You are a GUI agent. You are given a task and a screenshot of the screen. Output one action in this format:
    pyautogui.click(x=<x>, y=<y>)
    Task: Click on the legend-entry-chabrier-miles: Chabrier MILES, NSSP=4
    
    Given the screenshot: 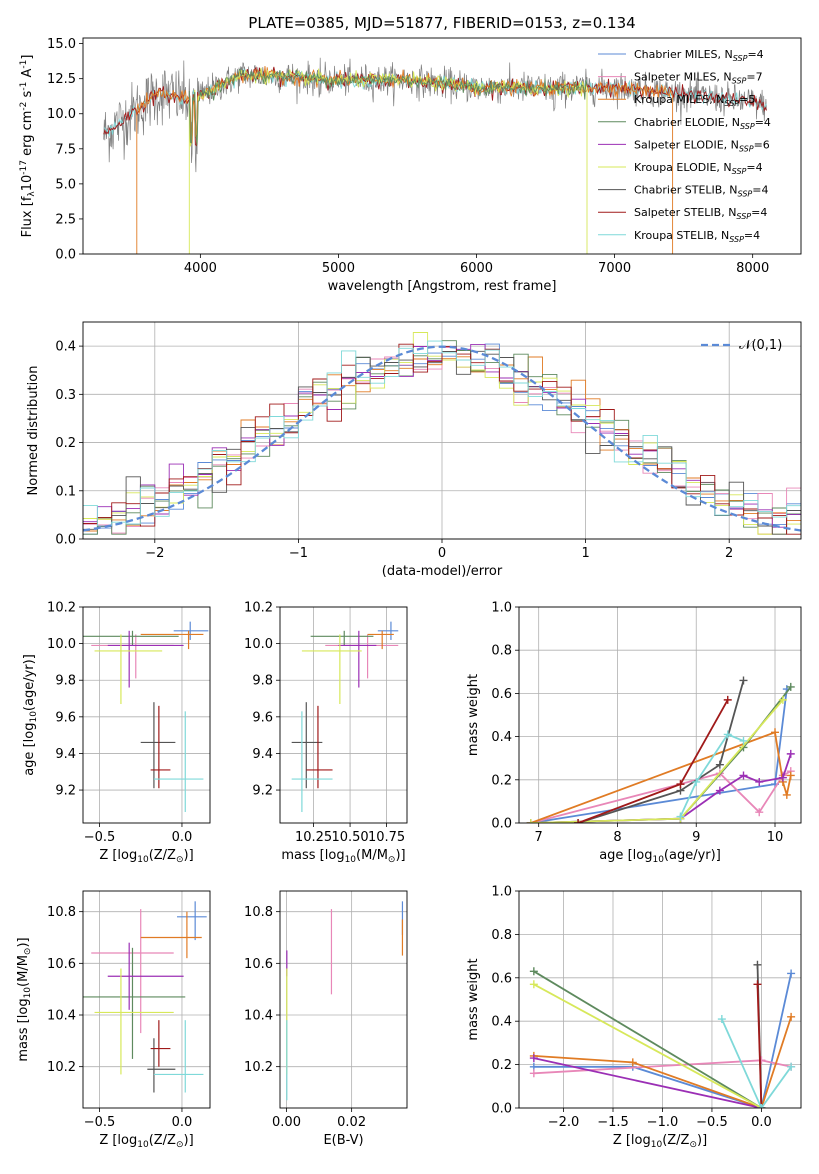 What is the action you would take?
    pyautogui.click(x=699, y=55)
    